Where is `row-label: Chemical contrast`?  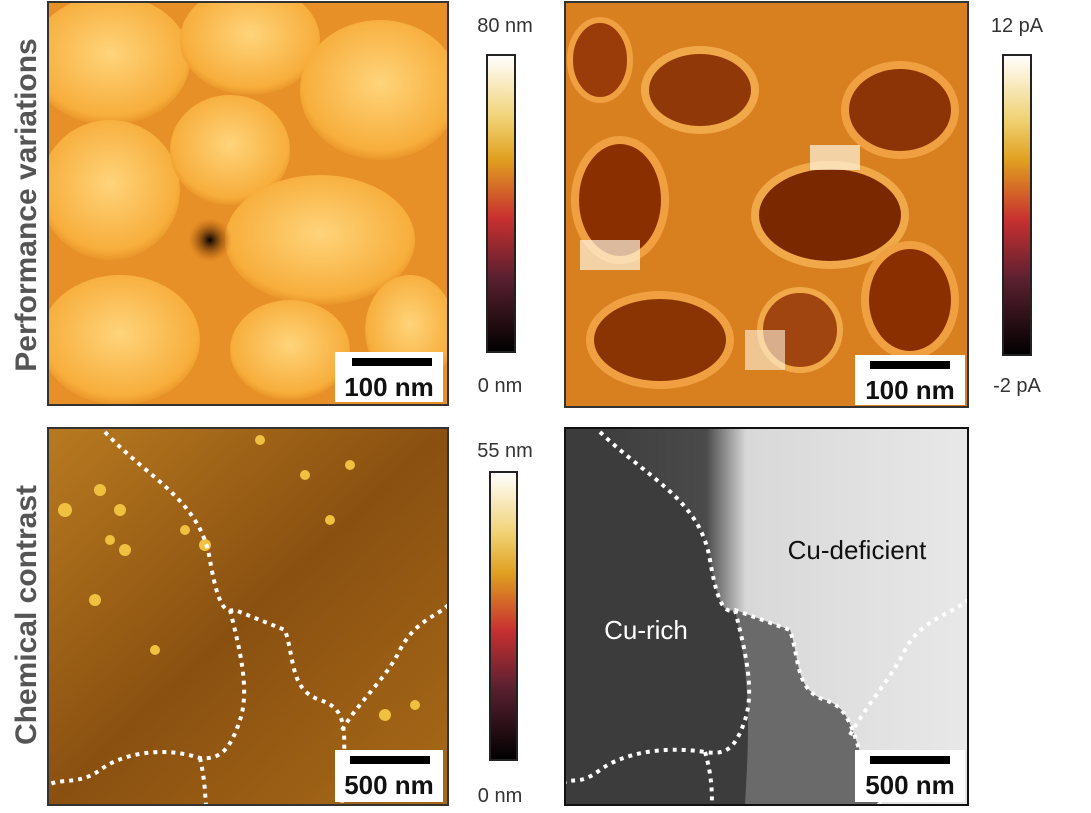
row-label: Chemical contrast is located at coordinates (26, 615).